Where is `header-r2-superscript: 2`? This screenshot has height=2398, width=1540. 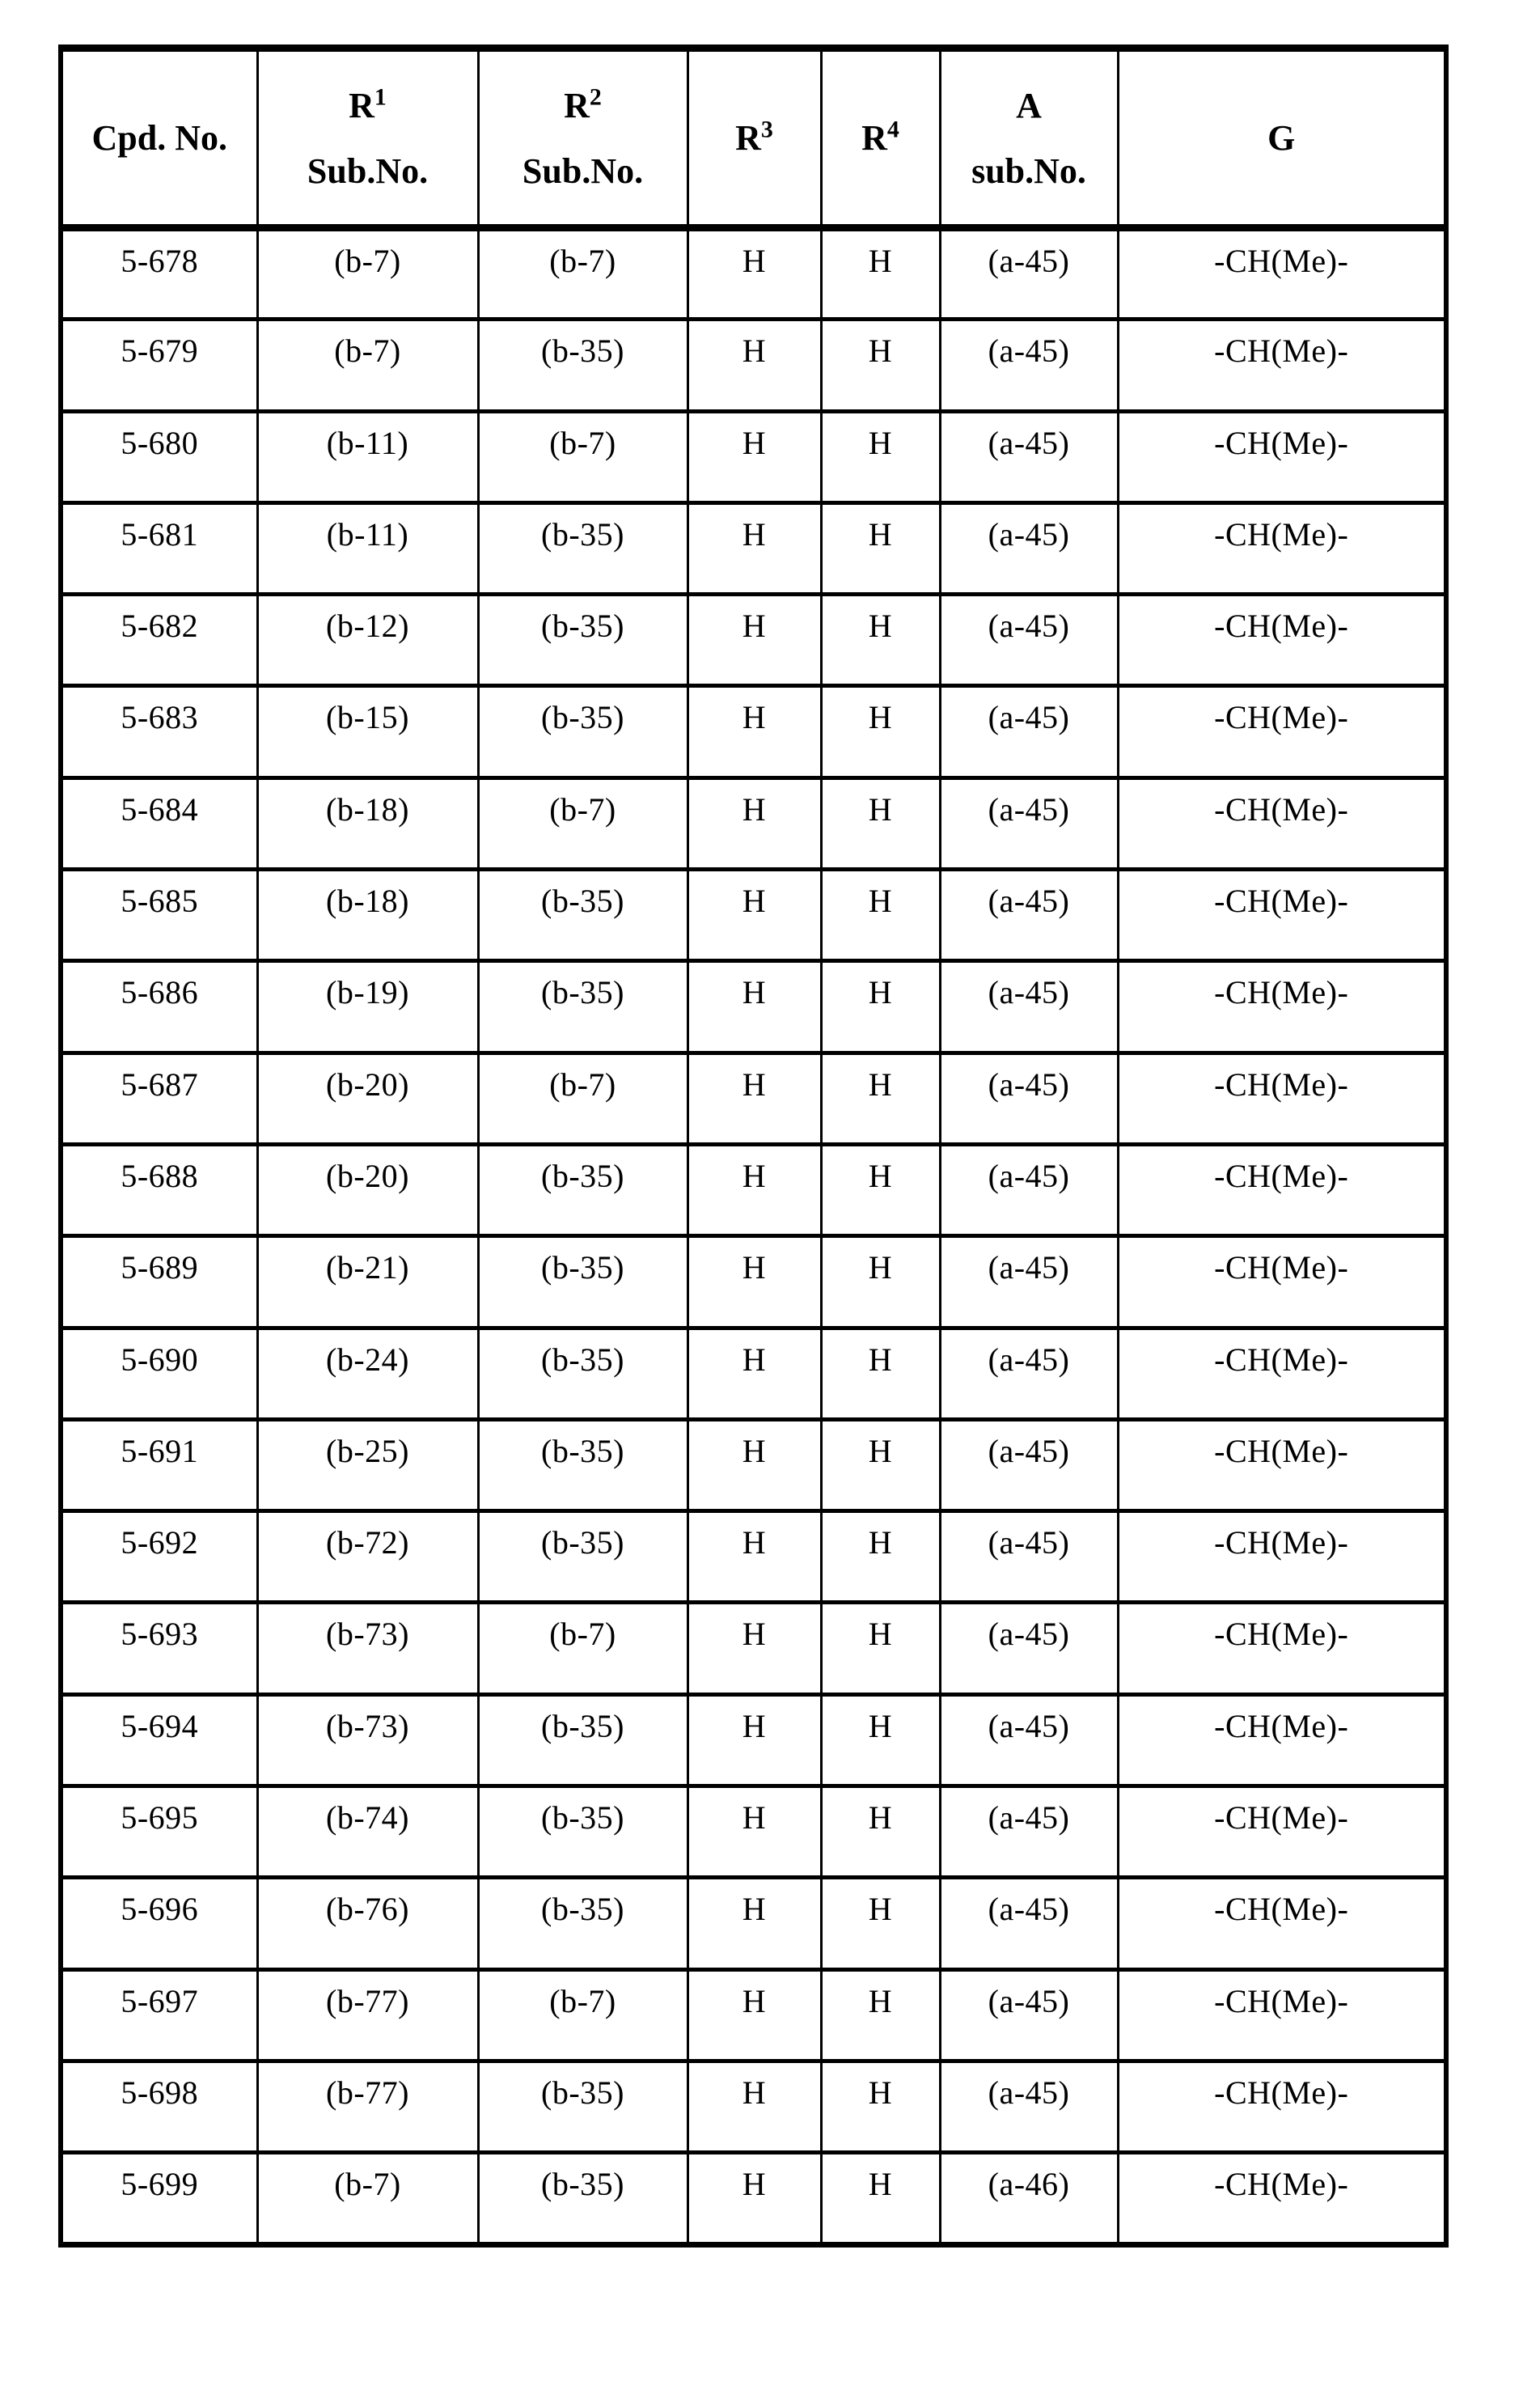 header-r2-superscript: 2 is located at coordinates (595, 96).